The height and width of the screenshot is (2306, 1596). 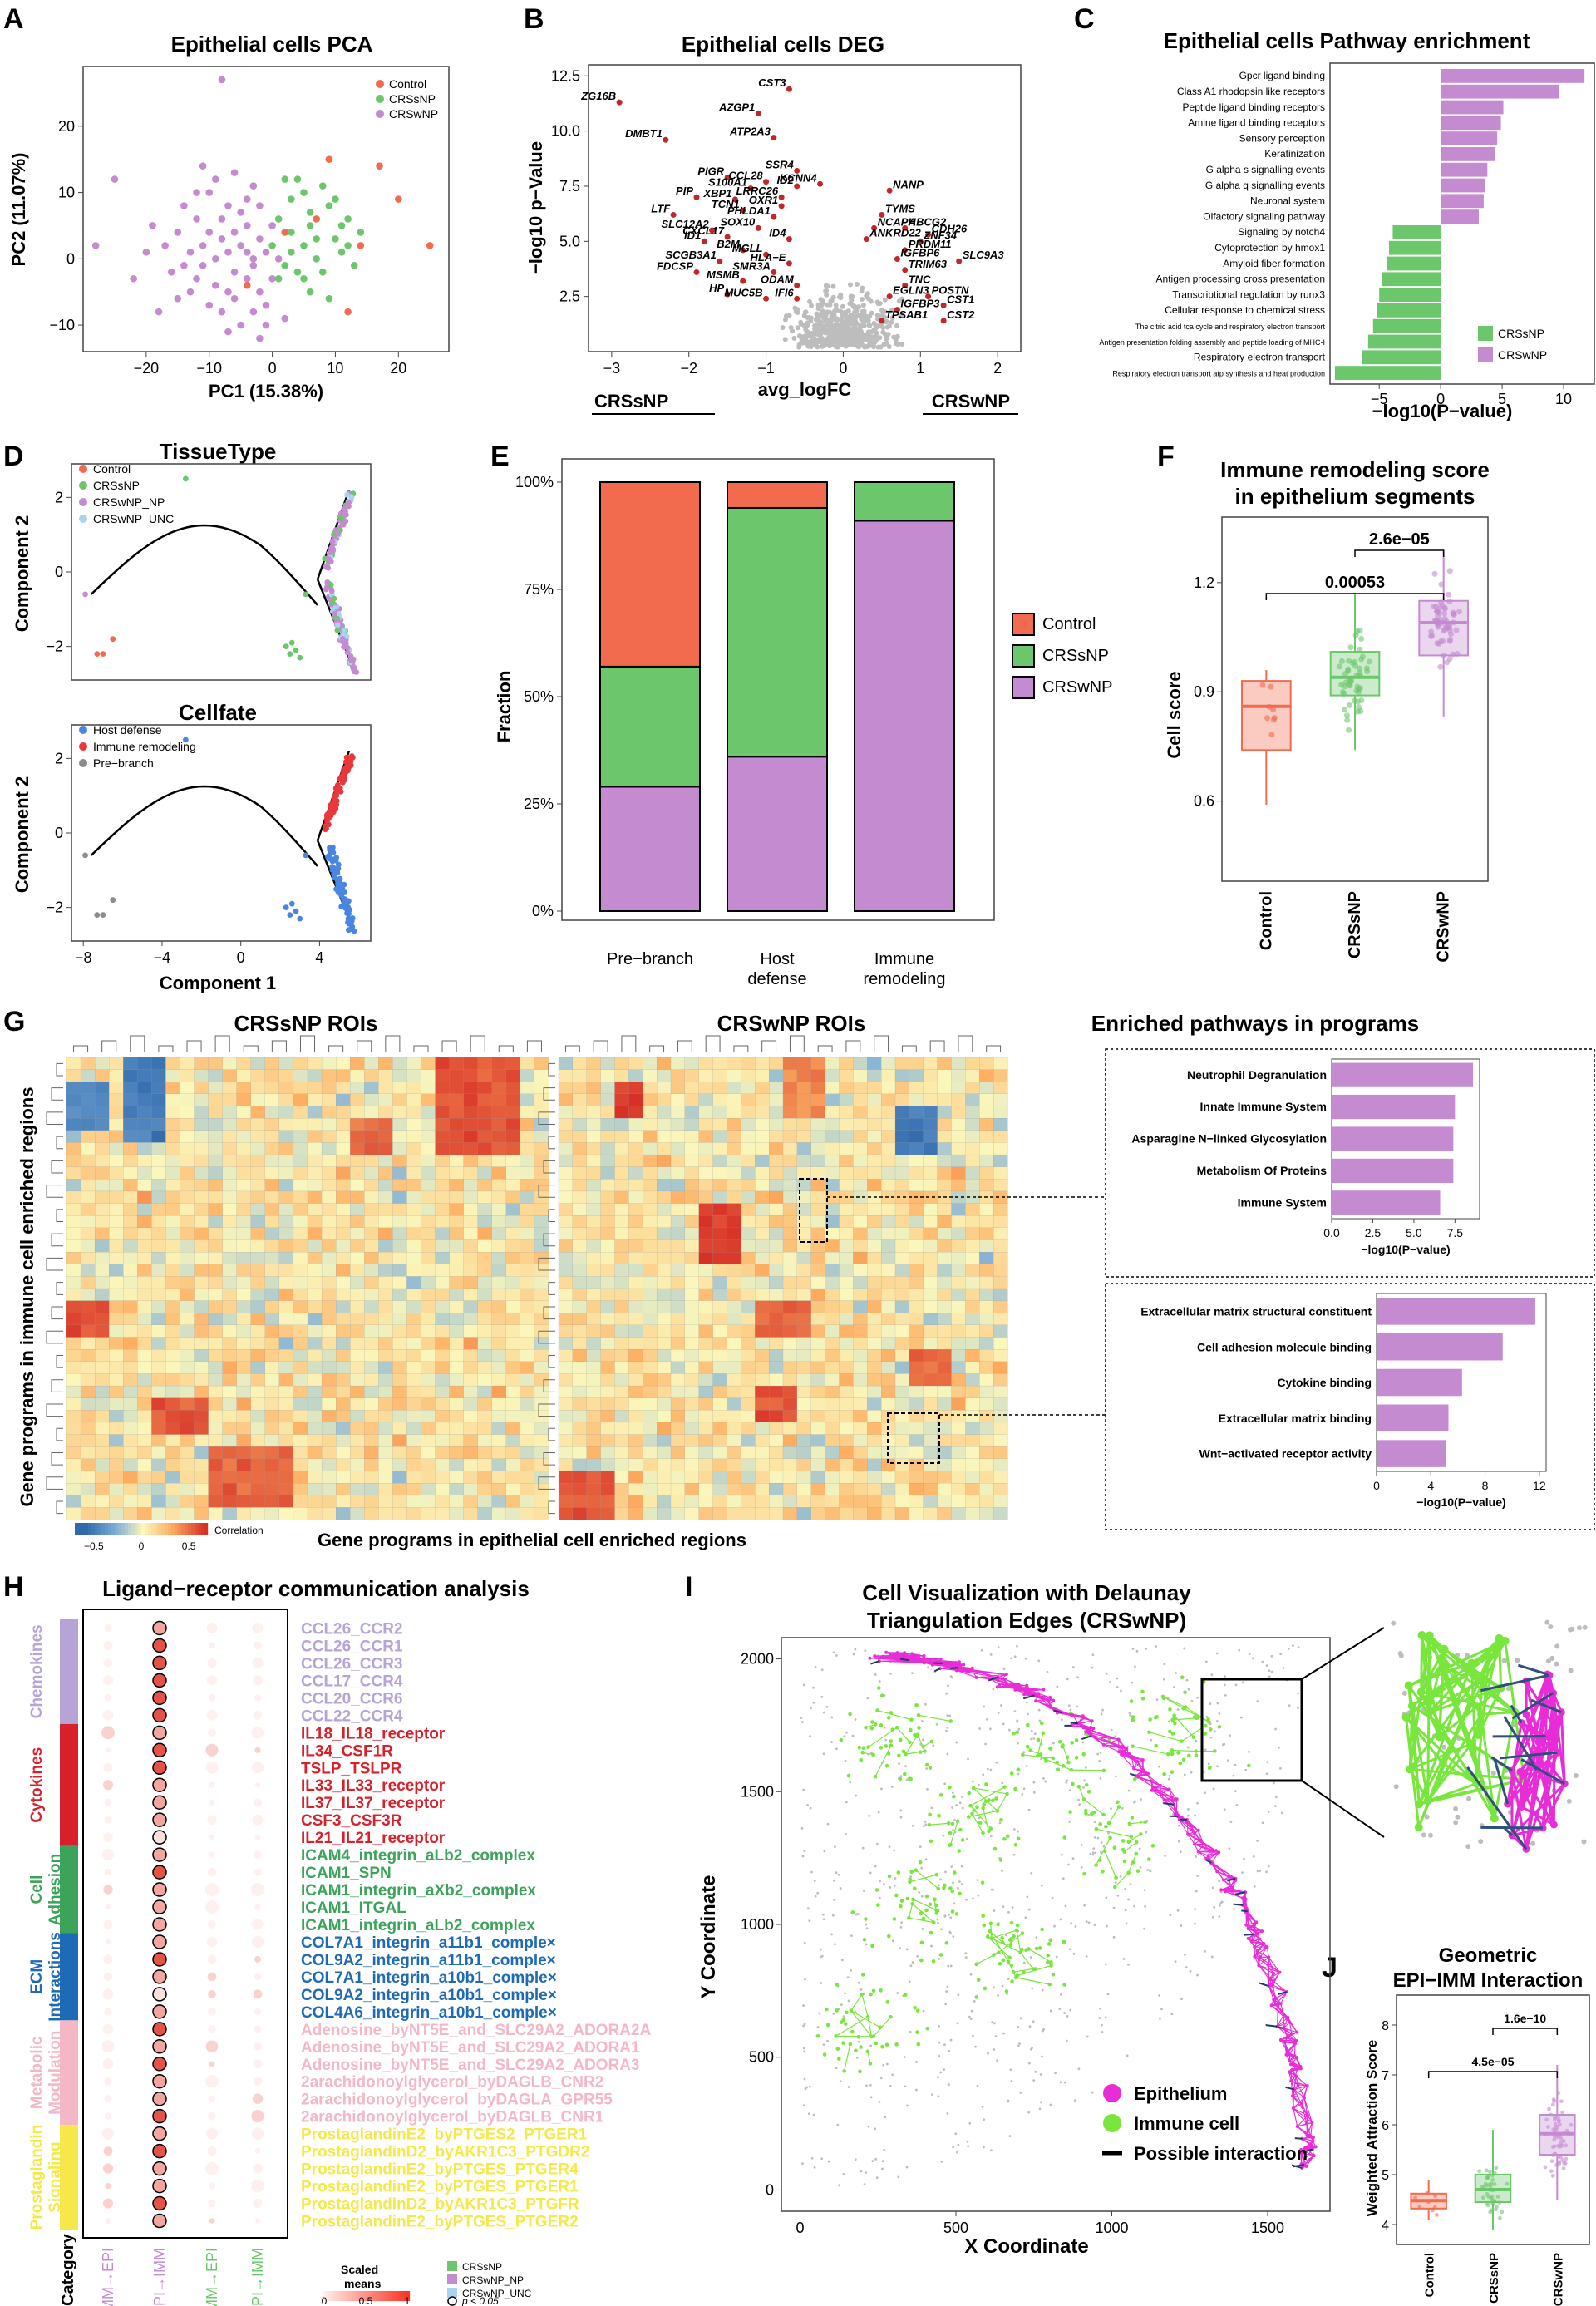 I want to click on chart-h-legend-swatch, so click(x=452, y=2293).